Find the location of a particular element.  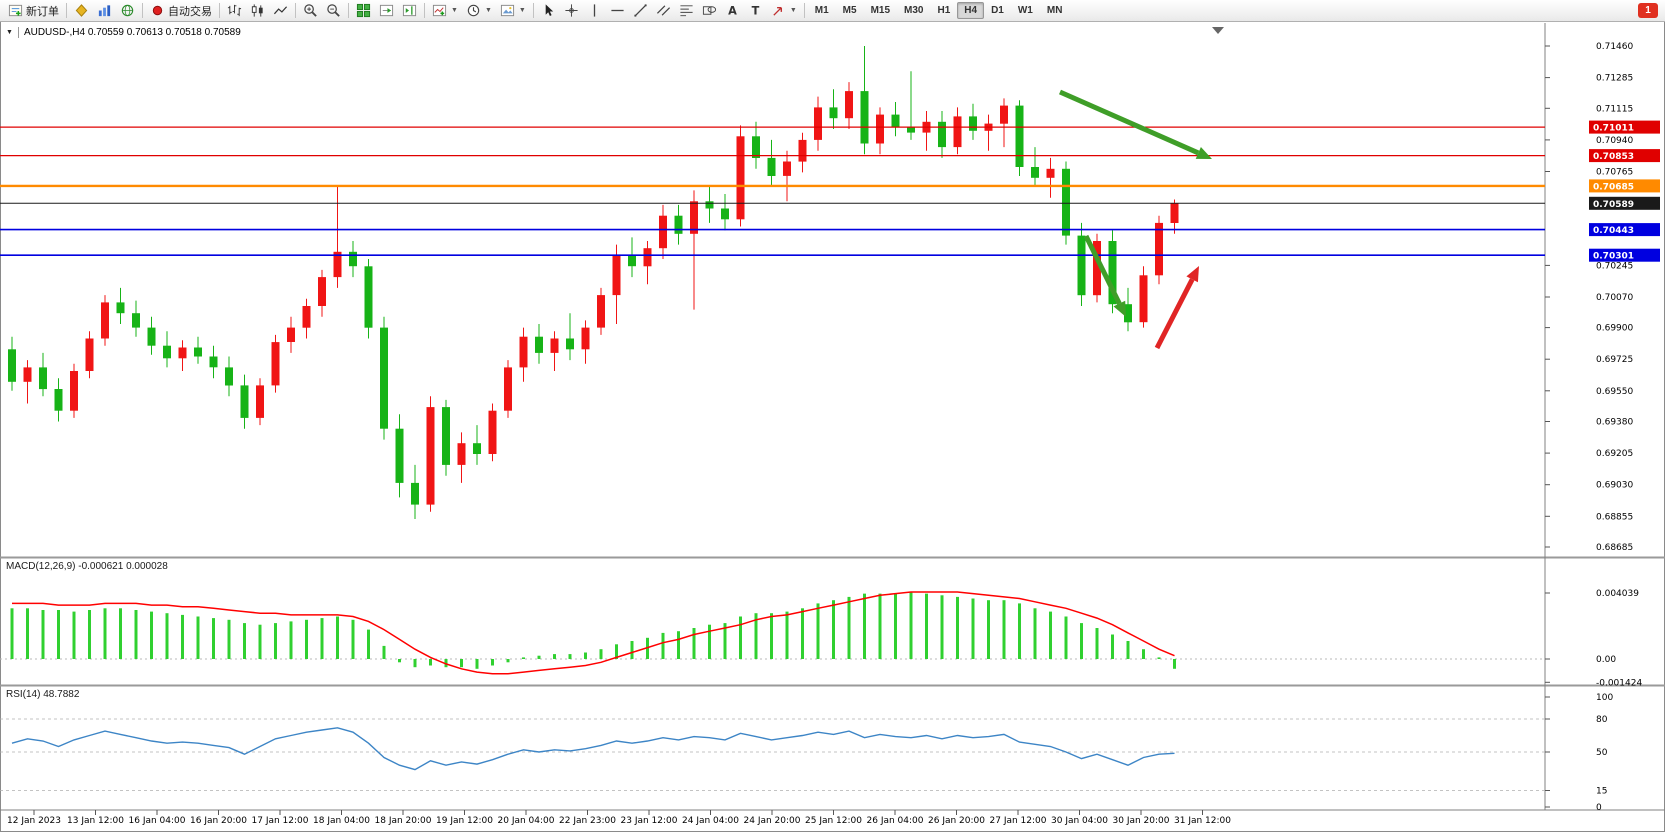

svg-text: 27 Jan 12:00 is located at coordinates (1018, 821).